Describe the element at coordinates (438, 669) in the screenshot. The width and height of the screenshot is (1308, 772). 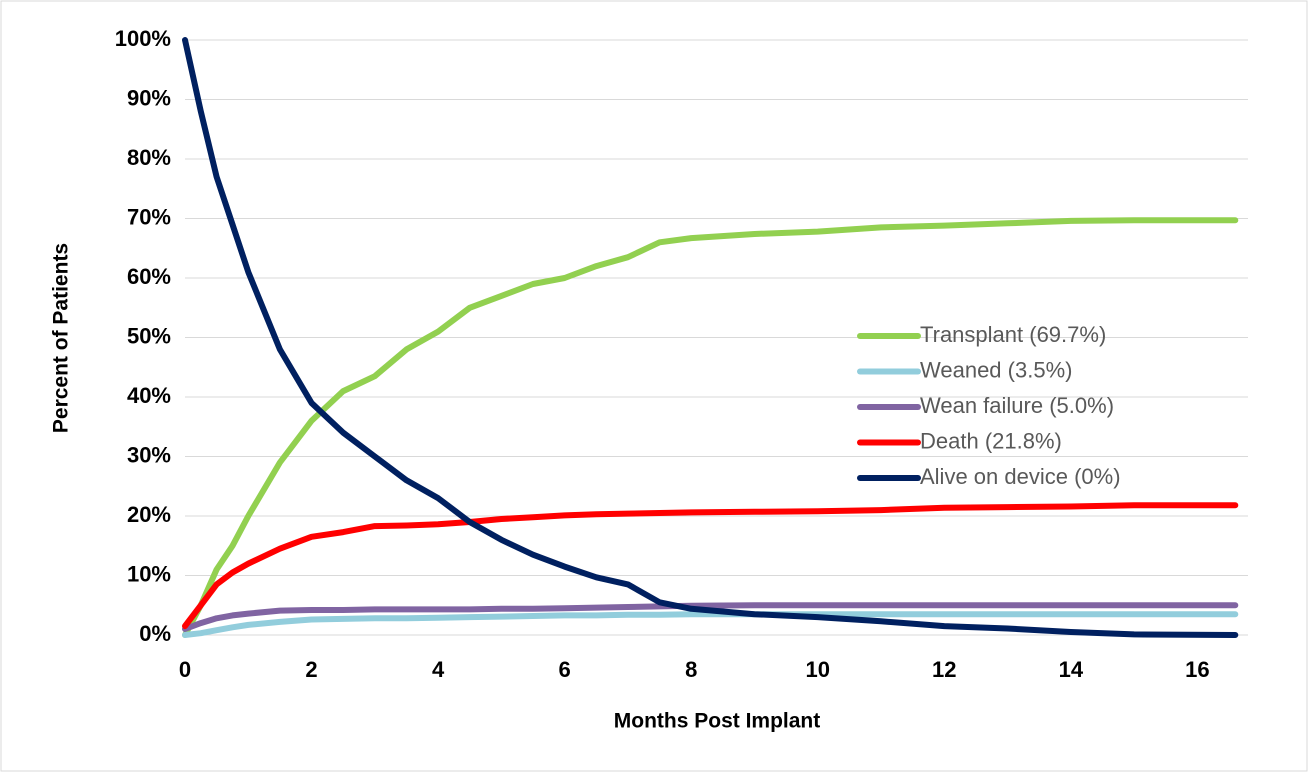
I see `x-tick-label: 4` at that location.